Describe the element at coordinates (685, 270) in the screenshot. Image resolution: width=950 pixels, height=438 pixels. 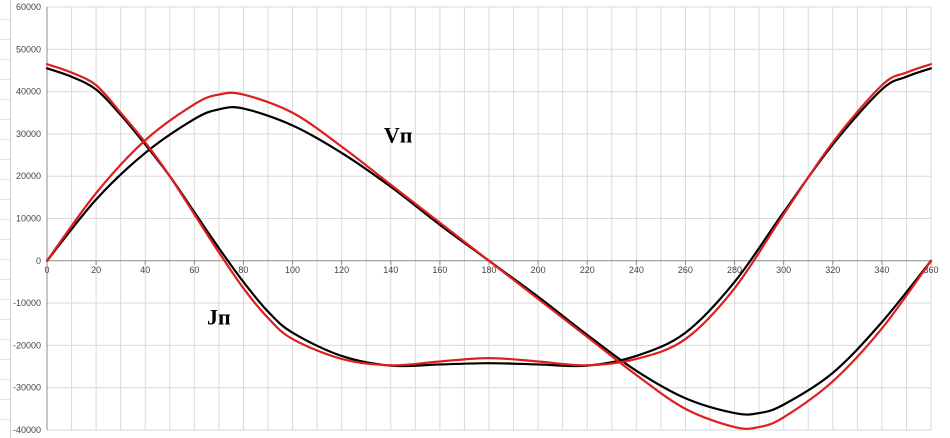
I see `x-tick-label: 260` at that location.